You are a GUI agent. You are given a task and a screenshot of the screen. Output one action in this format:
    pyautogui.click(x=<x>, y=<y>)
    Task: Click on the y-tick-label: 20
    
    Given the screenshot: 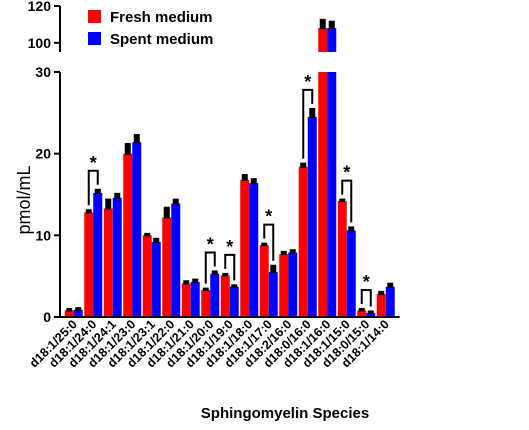 What is the action you would take?
    pyautogui.click(x=43, y=154)
    